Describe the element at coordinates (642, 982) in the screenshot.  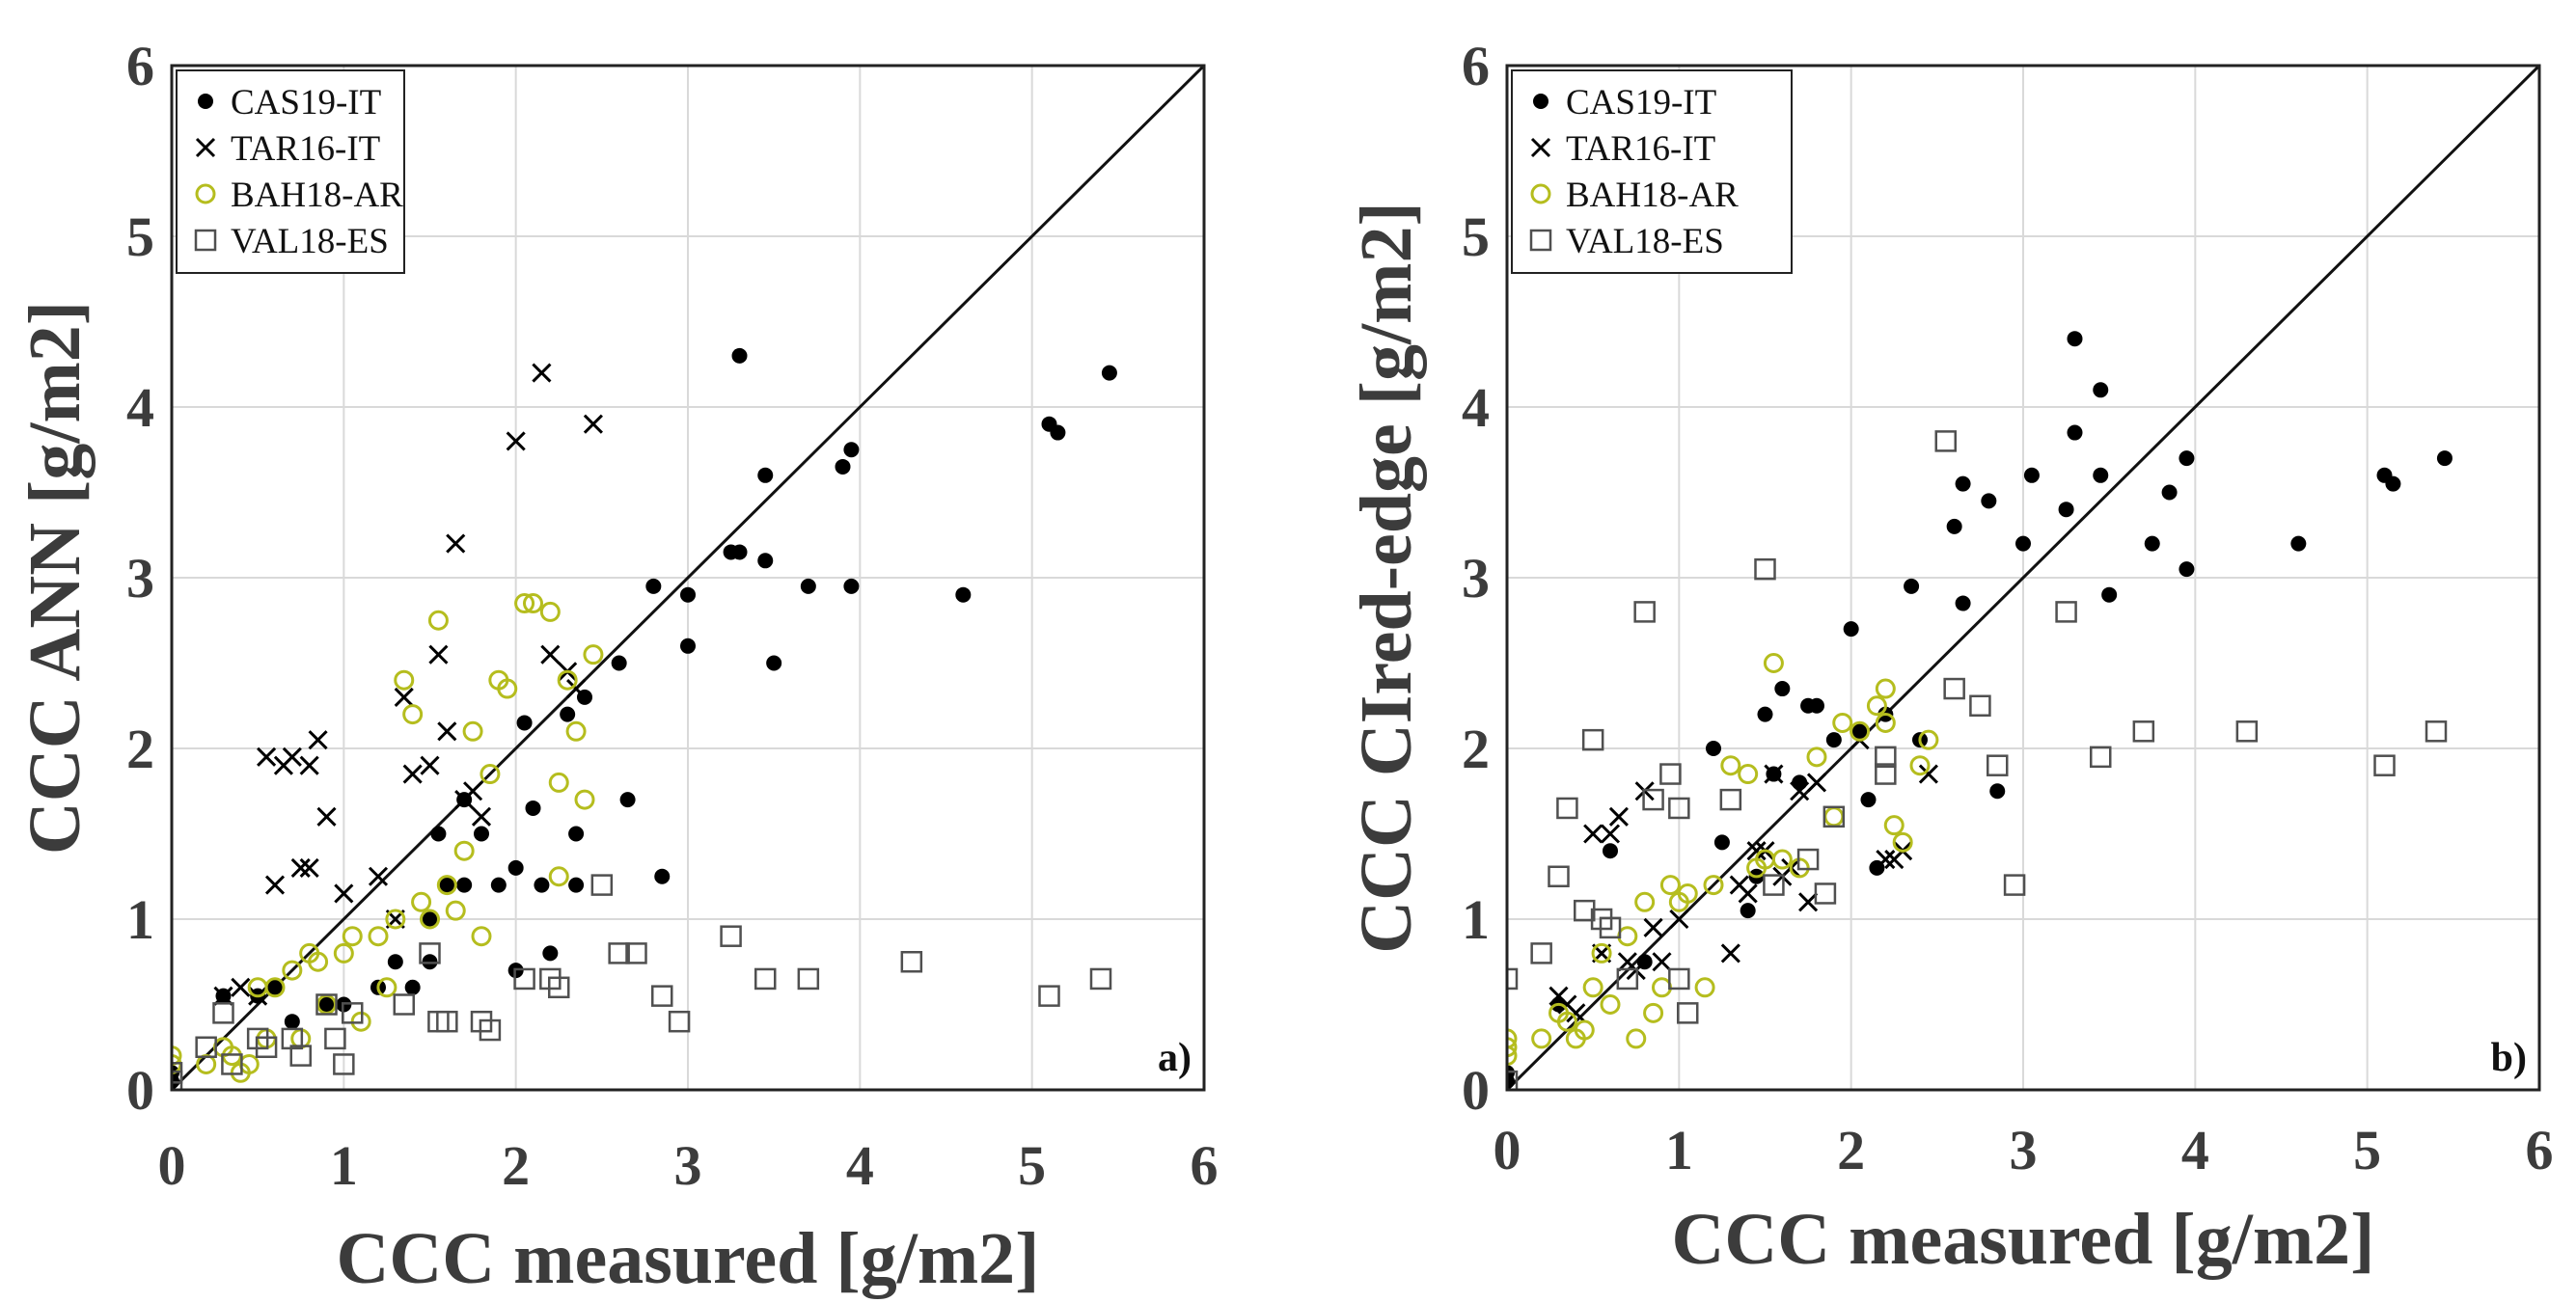
I see `series-val18-es` at that location.